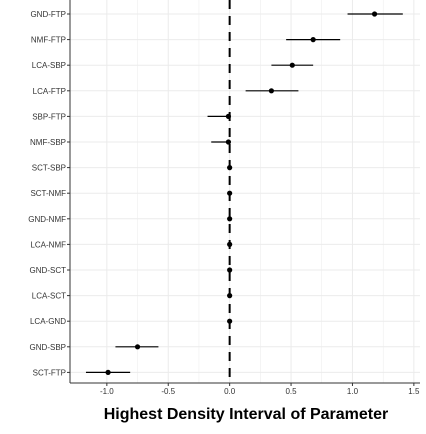 This screenshot has height=434, width=426. Describe the element at coordinates (48, 193) in the screenshot. I see `y-tick-label: SCT-NMF` at that location.